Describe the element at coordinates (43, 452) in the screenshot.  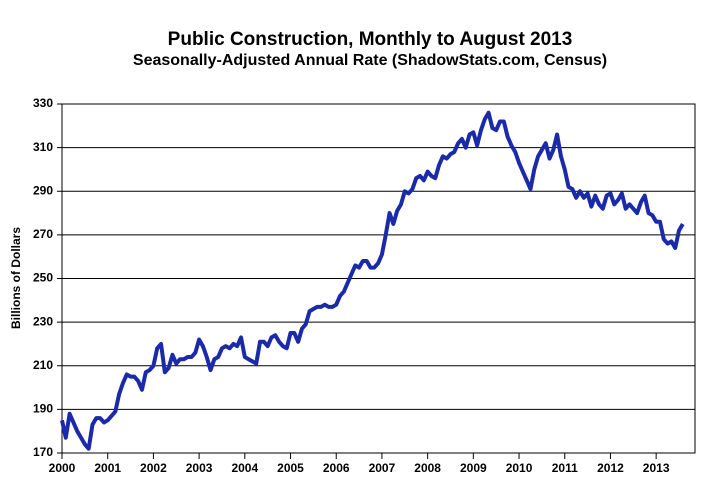
I see `y-tick-label: 170` at that location.